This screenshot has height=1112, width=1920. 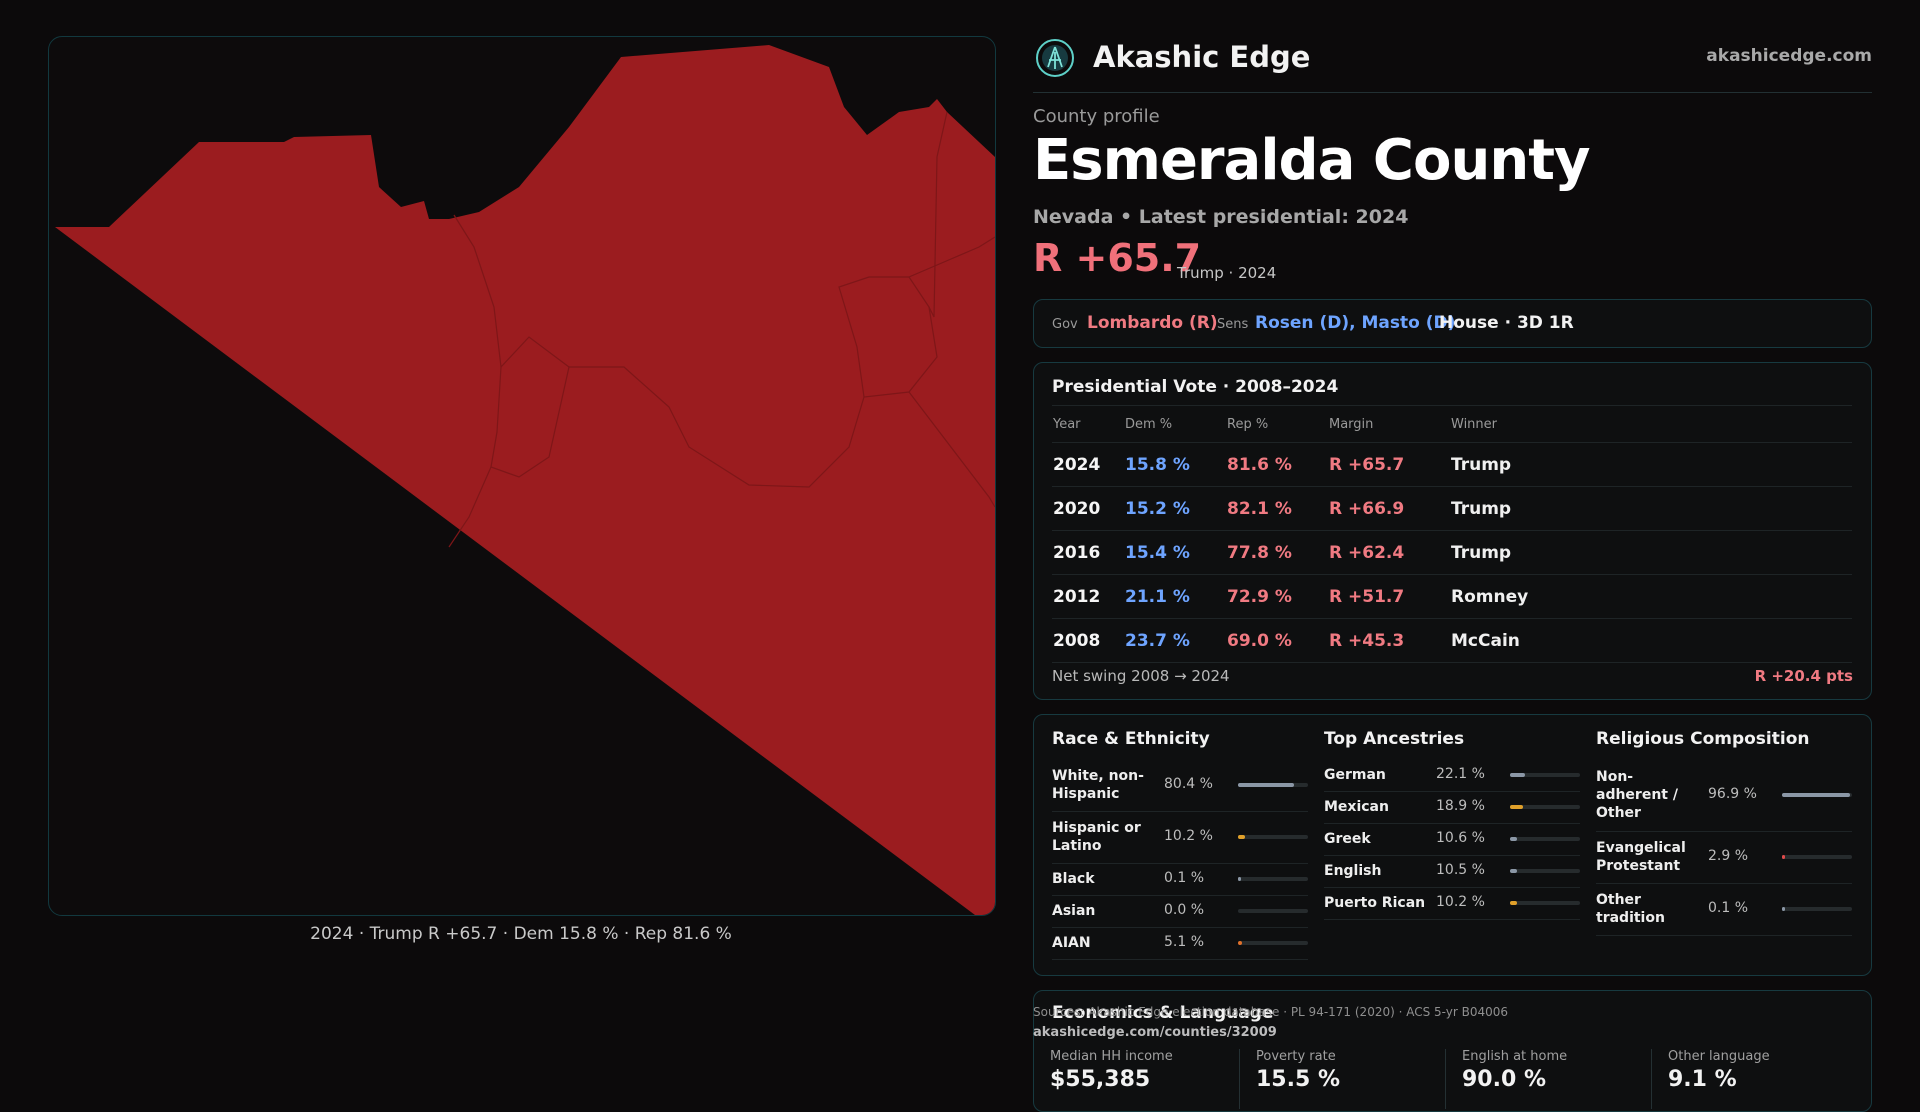 I want to click on col-winner: Winner, so click(x=1651, y=424).